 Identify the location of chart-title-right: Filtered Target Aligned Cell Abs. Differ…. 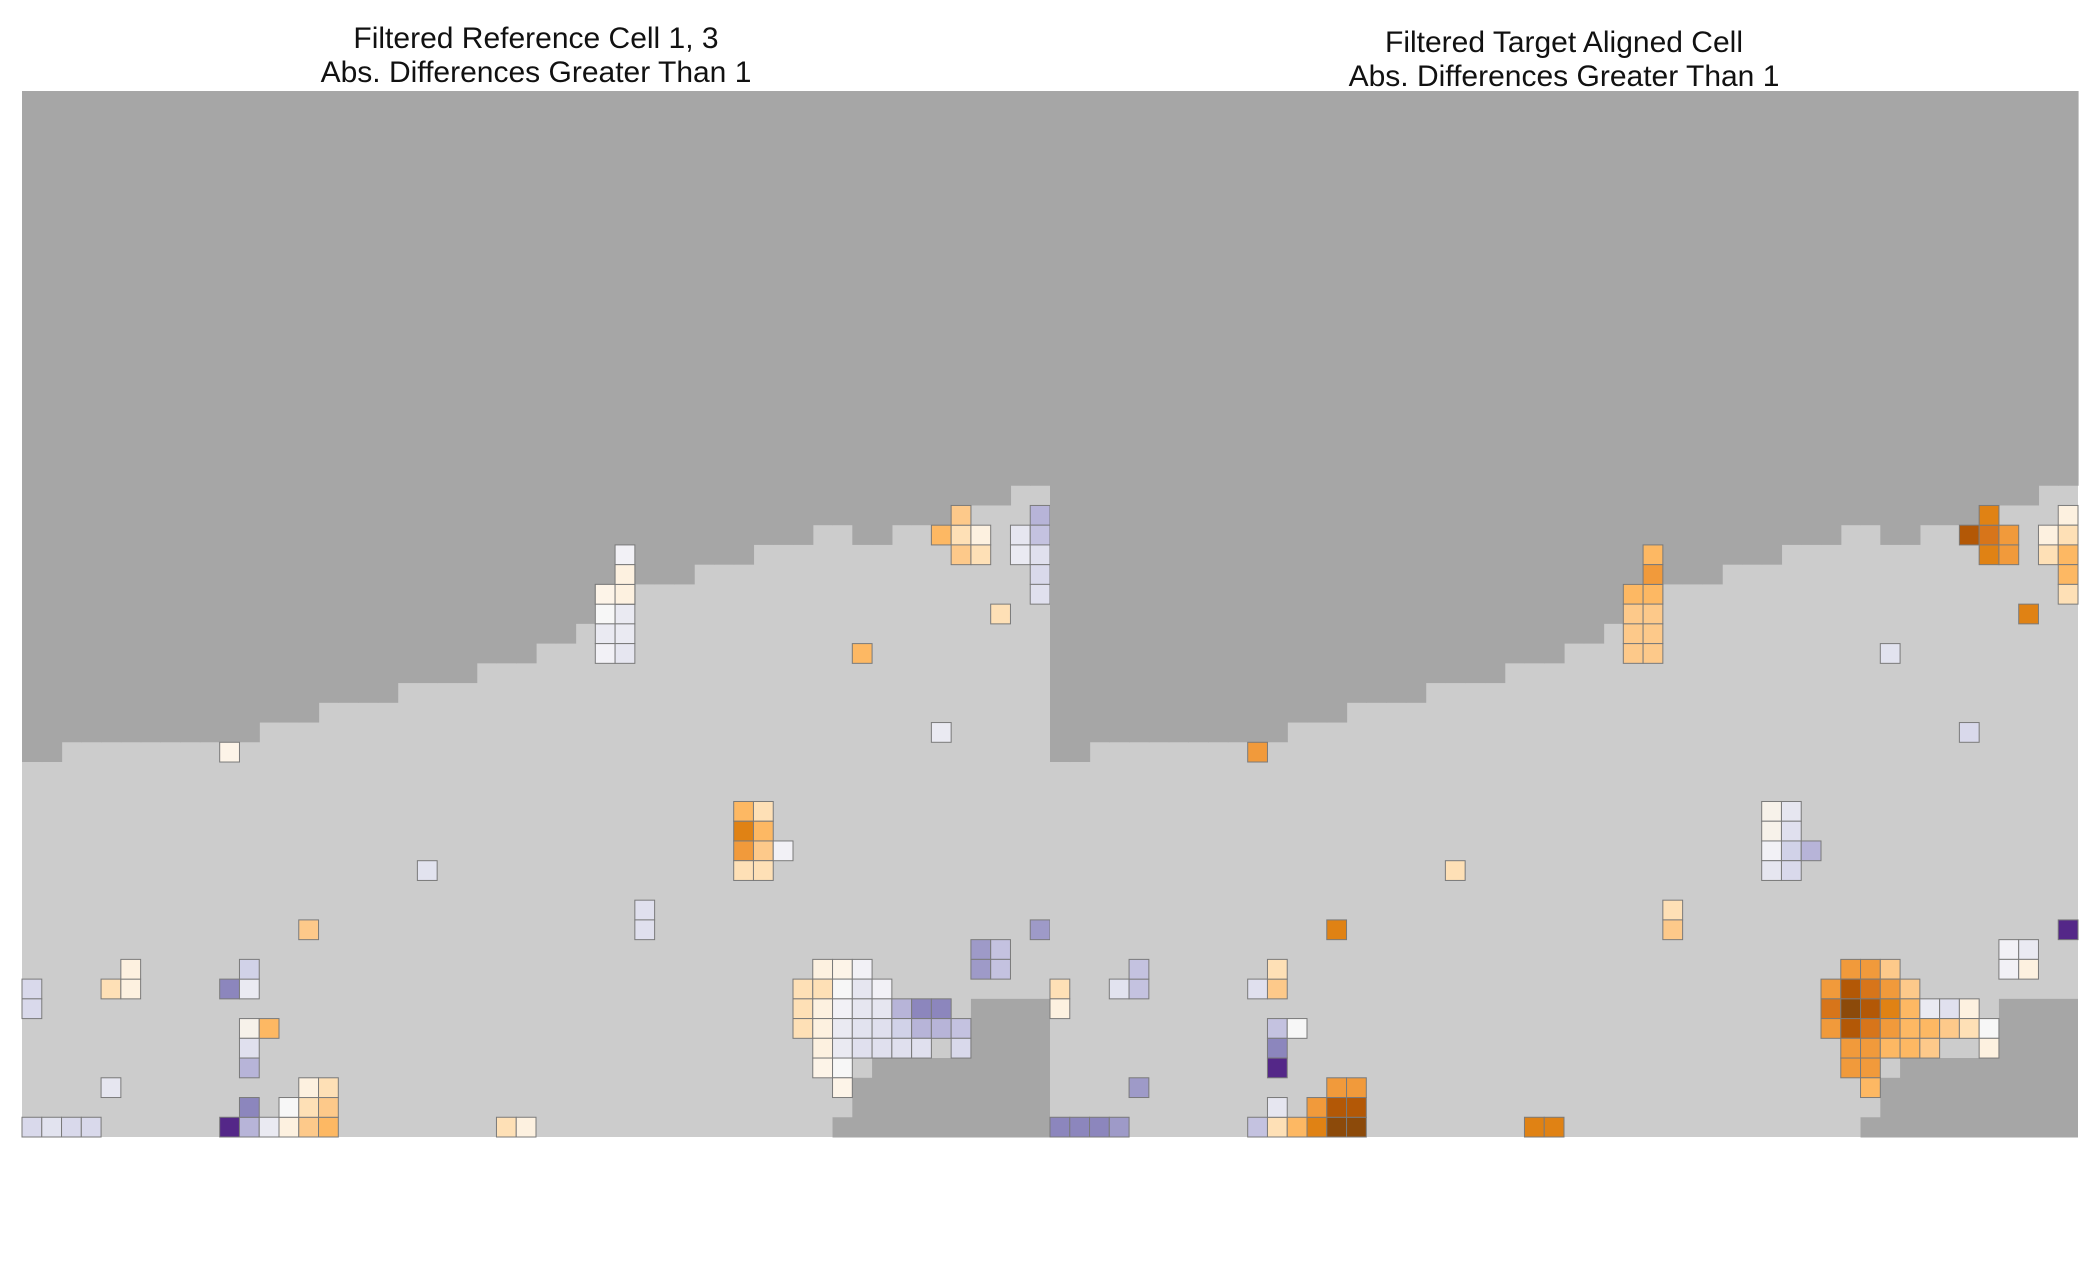
(1564, 60).